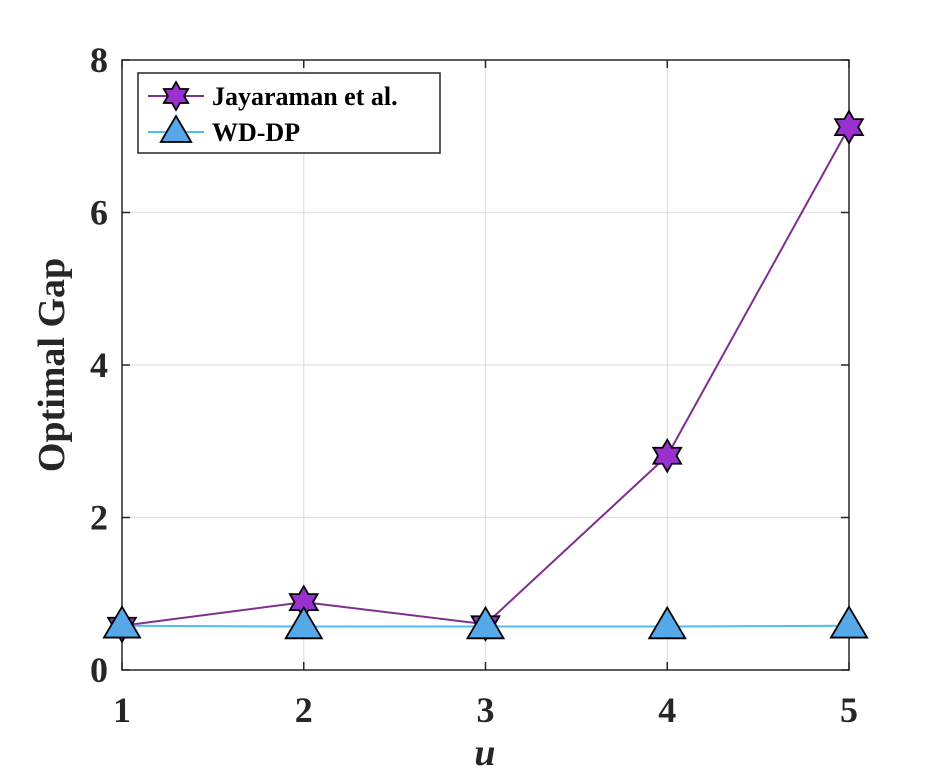 Image resolution: width=938 pixels, height=781 pixels. I want to click on legend-label: Jayaraman et al., so click(305, 96).